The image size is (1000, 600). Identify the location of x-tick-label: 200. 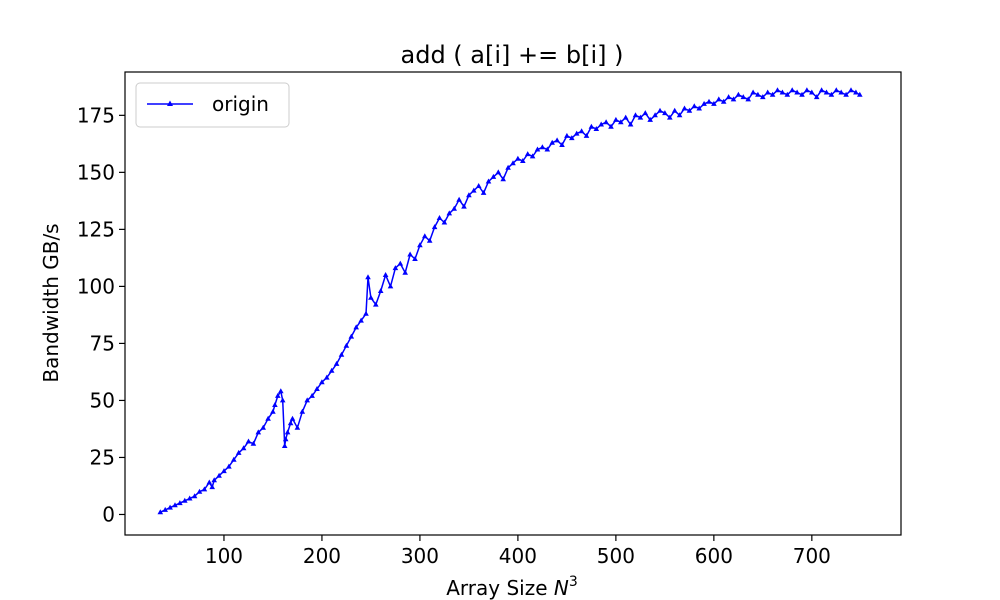
(322, 556).